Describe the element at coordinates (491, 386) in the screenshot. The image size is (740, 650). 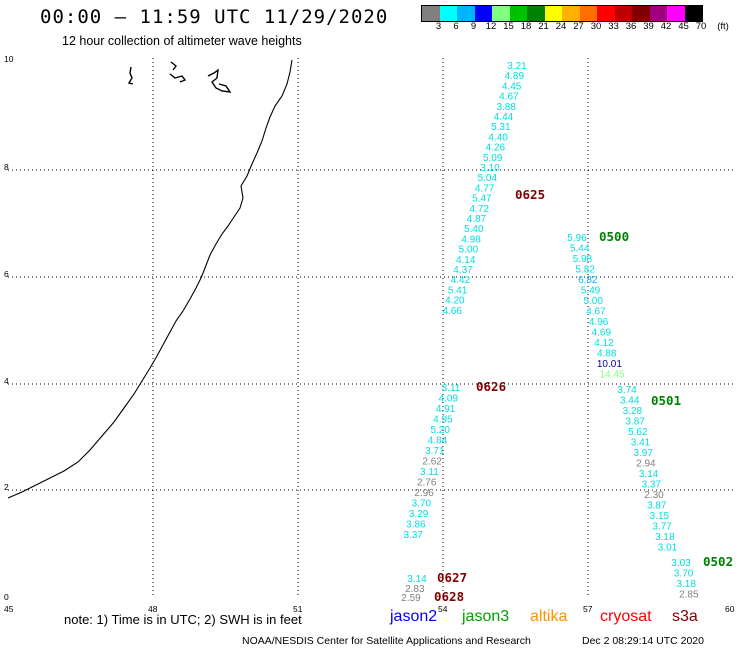
I see `pass-time-label: 0626` at that location.